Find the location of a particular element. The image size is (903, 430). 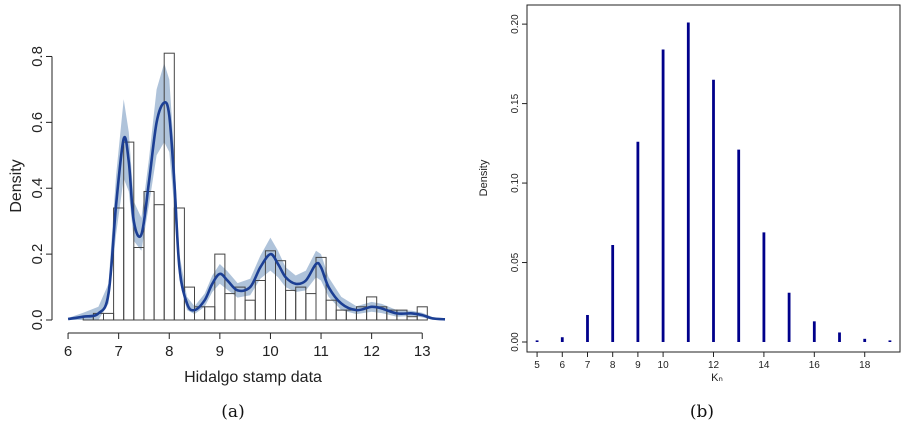

panel-a-y-tick-label: 0.8 is located at coordinates (37, 56).